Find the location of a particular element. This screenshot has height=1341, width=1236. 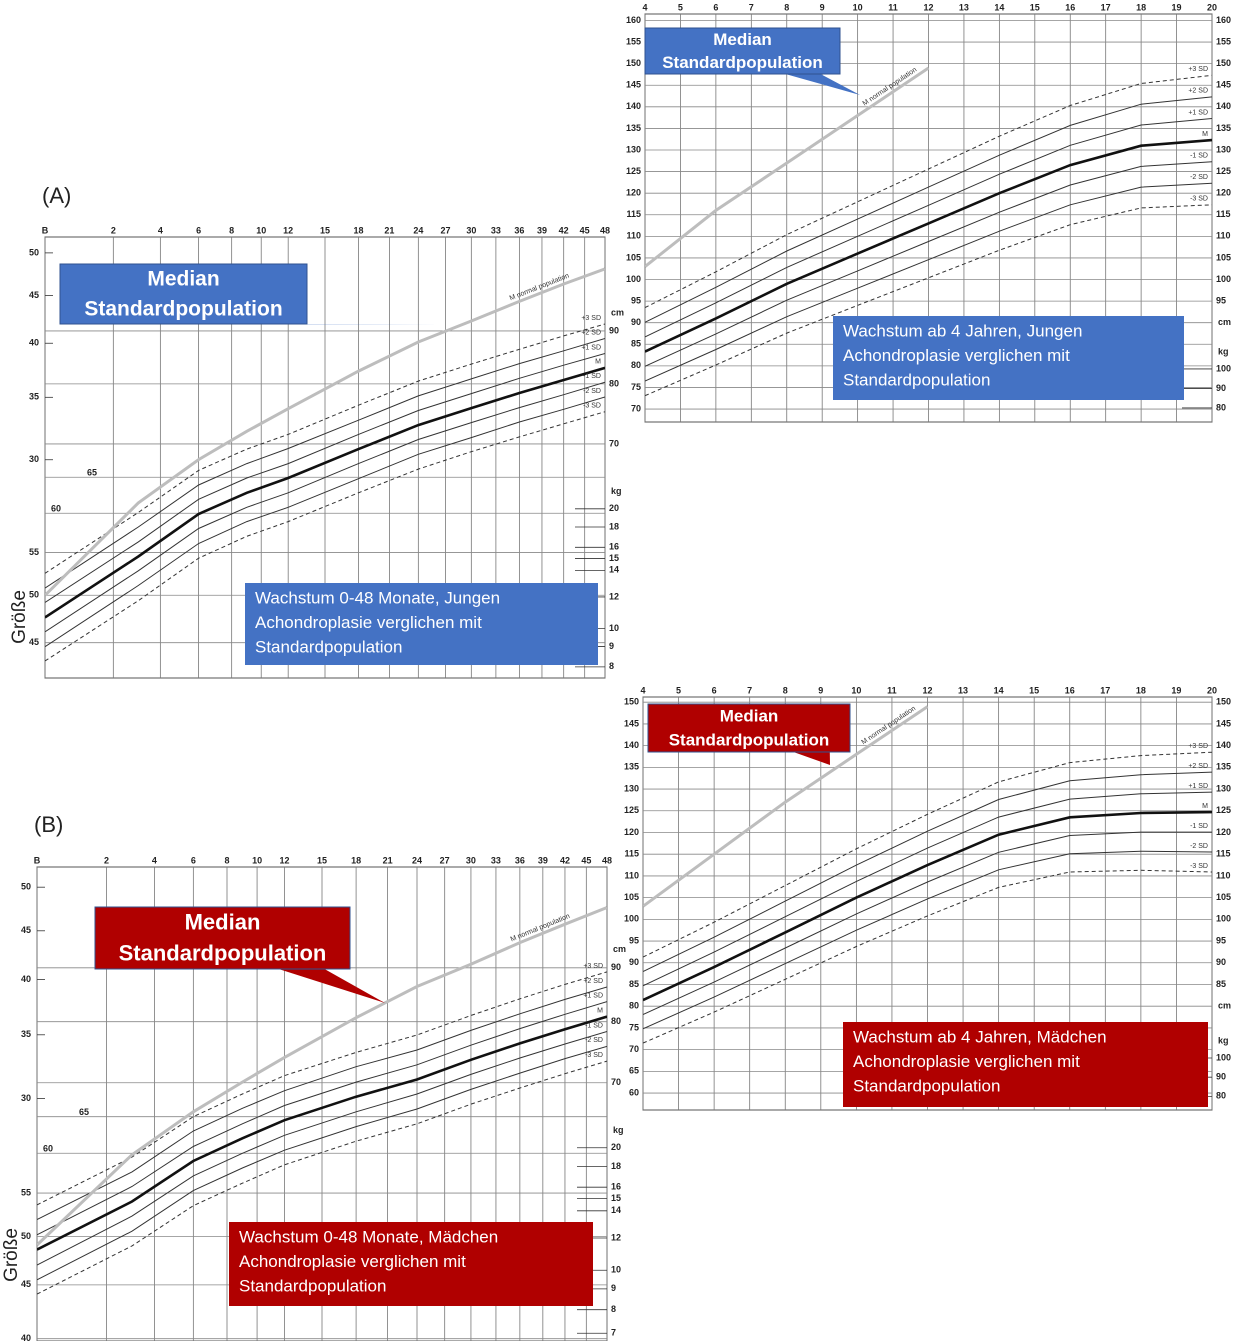

description-text: Wachstum ab 4 Jahren, Mädchen is located at coordinates (980, 1036).